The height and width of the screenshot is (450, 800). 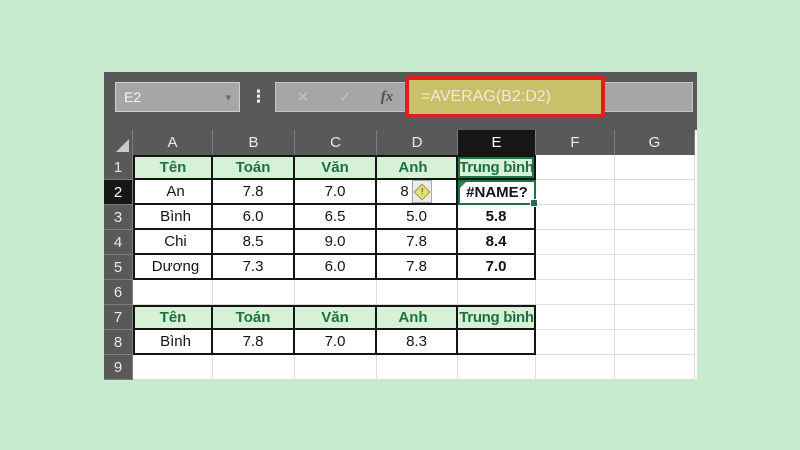 What do you see at coordinates (254, 342) in the screenshot?
I see `cell-B8: 7.8` at bounding box center [254, 342].